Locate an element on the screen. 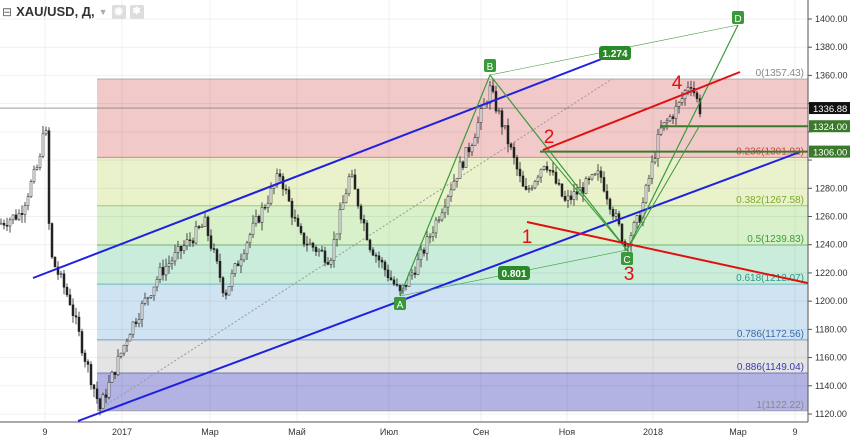 This screenshot has width=850, height=439. wave-b-label-badge is located at coordinates (490, 65).